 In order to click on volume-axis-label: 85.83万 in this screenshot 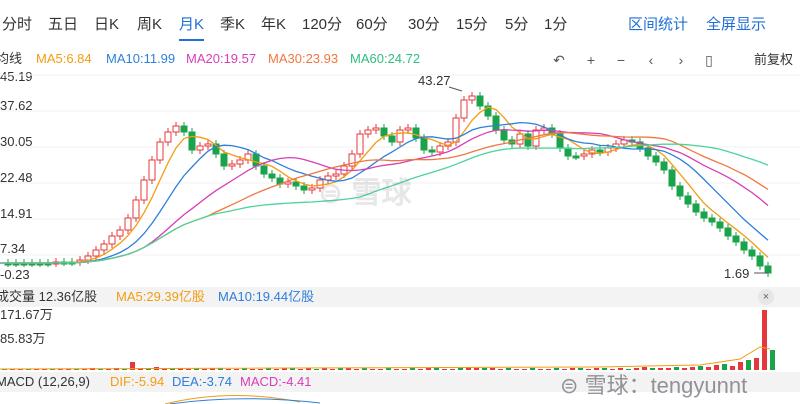, I will do `click(23, 338)`.